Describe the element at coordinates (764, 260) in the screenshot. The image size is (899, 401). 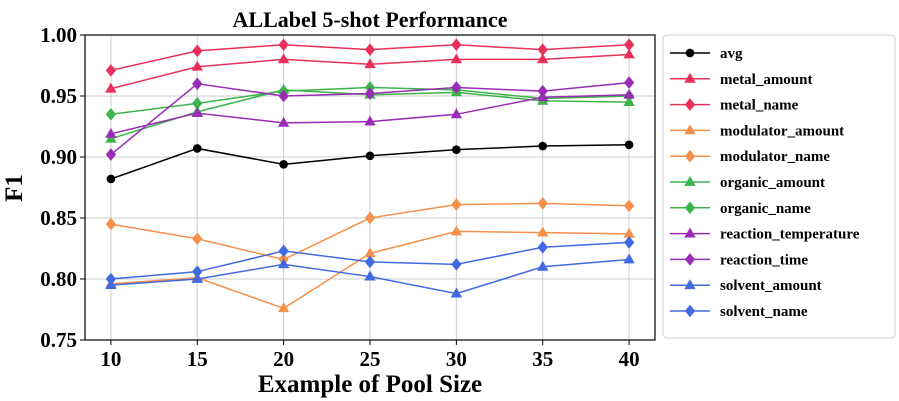
I see `legend-label: reaction_time` at that location.